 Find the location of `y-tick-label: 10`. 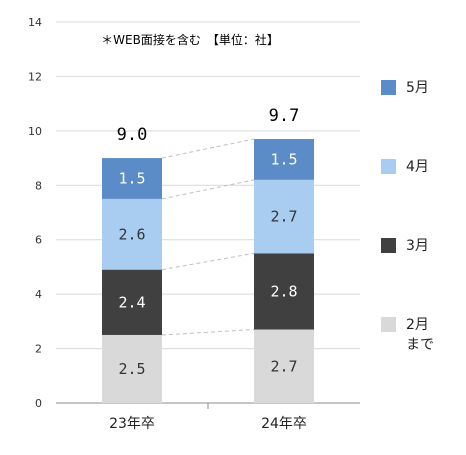

y-tick-label: 10 is located at coordinates (35, 131).